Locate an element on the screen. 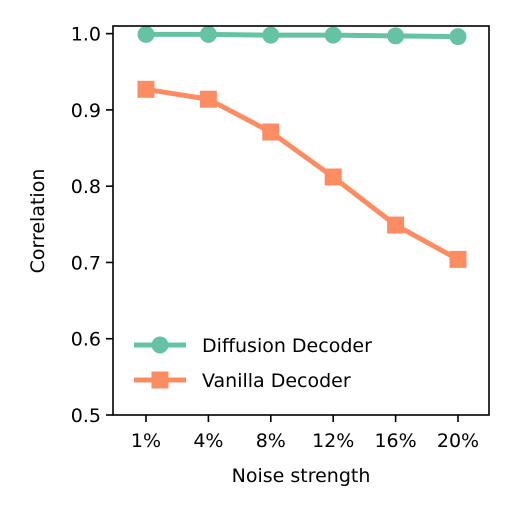  legend-entry: Diffusion Decoder is located at coordinates (253, 346).